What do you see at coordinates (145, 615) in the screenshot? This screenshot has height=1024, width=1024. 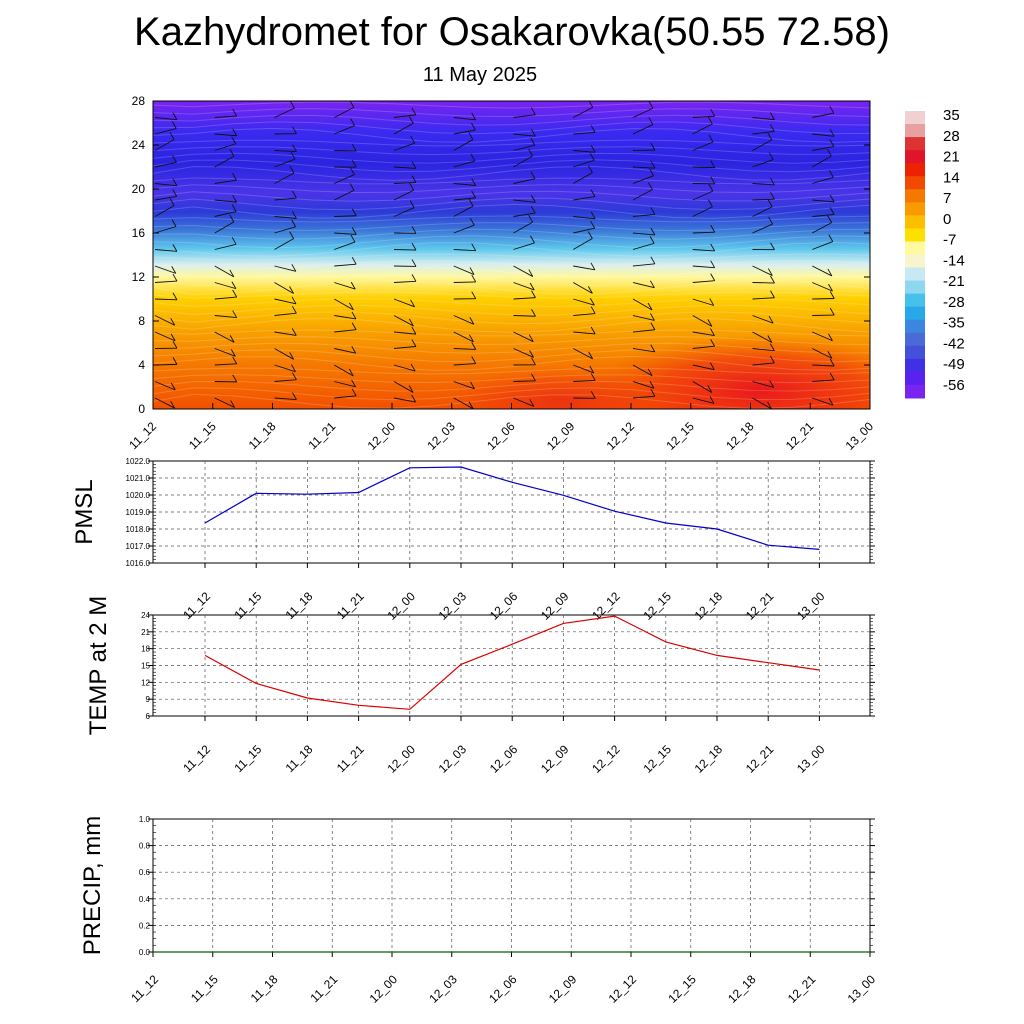 I see `y-tick-label: 24` at bounding box center [145, 615].